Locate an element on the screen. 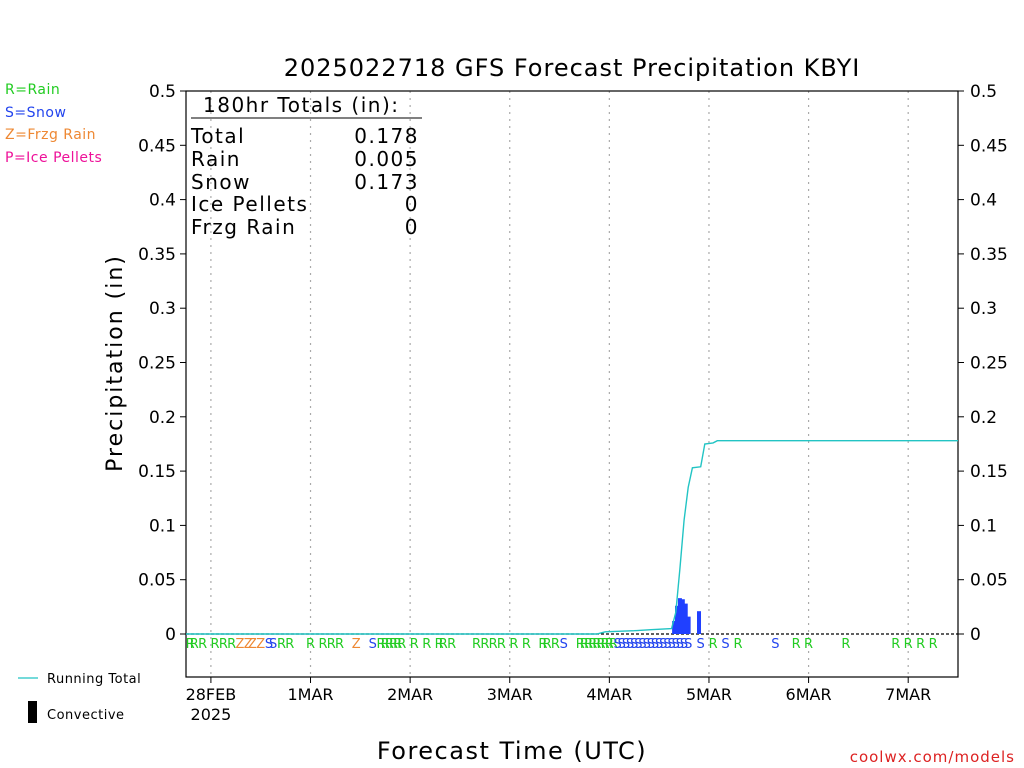 The image size is (1024, 768). totals-value-frzg-rain: 0 is located at coordinates (412, 227).